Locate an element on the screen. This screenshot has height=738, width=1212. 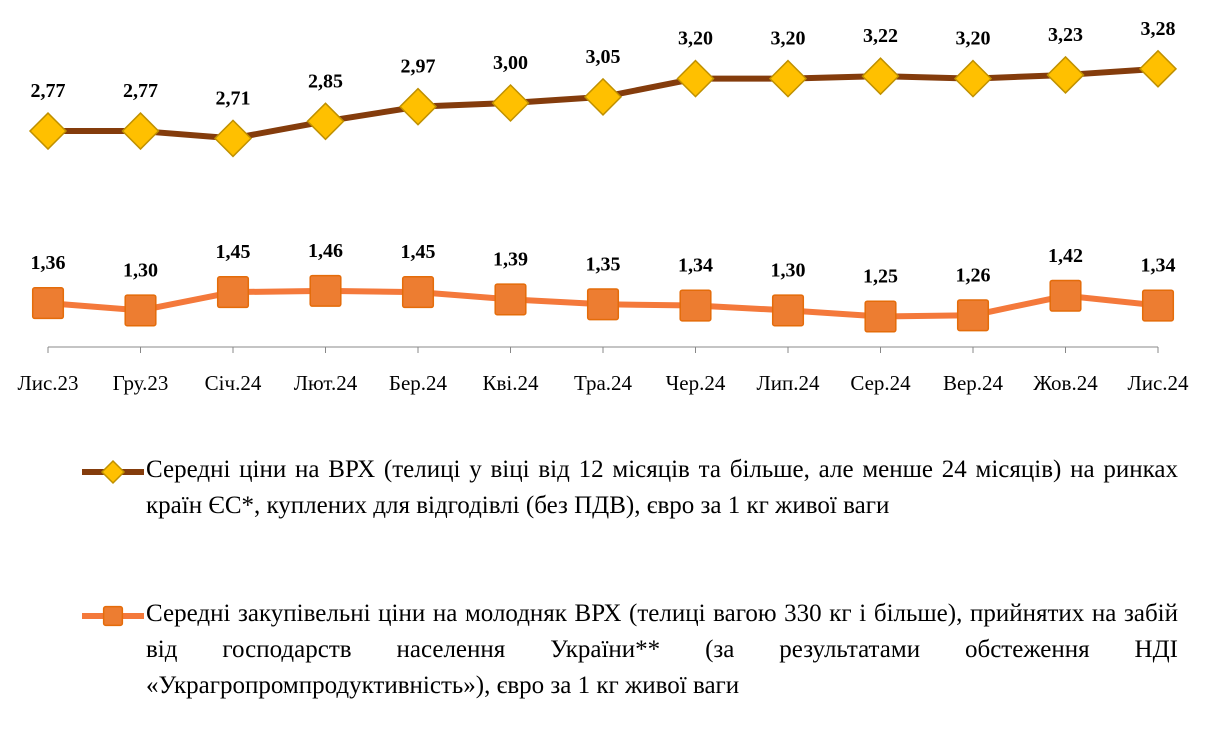
data-label: 1,36 is located at coordinates (48, 263).